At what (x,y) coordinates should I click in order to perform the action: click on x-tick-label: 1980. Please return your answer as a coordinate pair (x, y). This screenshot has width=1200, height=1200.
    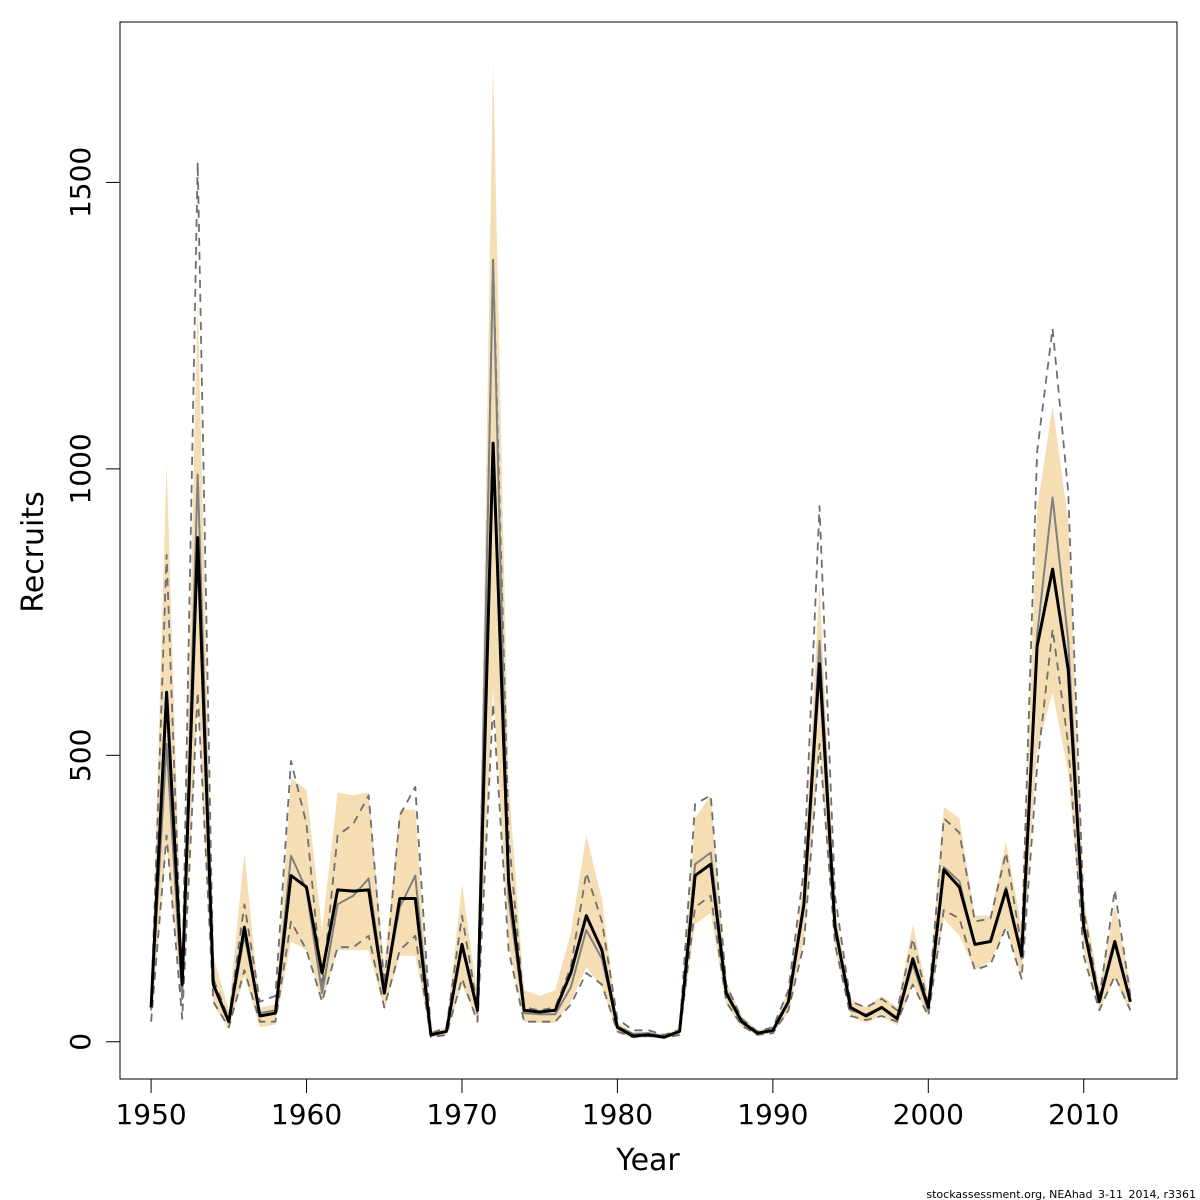
    Looking at the image, I should click on (617, 1114).